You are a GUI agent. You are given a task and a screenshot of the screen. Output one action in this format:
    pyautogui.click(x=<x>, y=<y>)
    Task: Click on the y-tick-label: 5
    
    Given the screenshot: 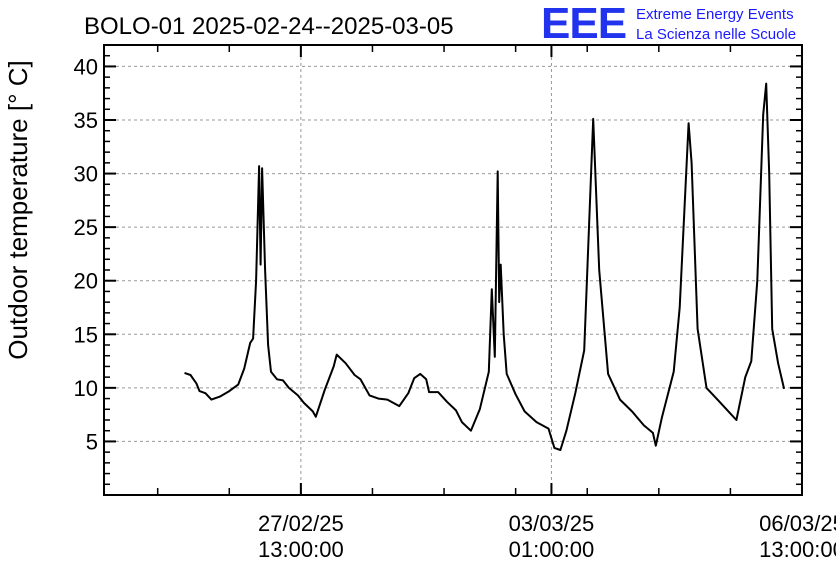 What is the action you would take?
    pyautogui.click(x=92, y=441)
    